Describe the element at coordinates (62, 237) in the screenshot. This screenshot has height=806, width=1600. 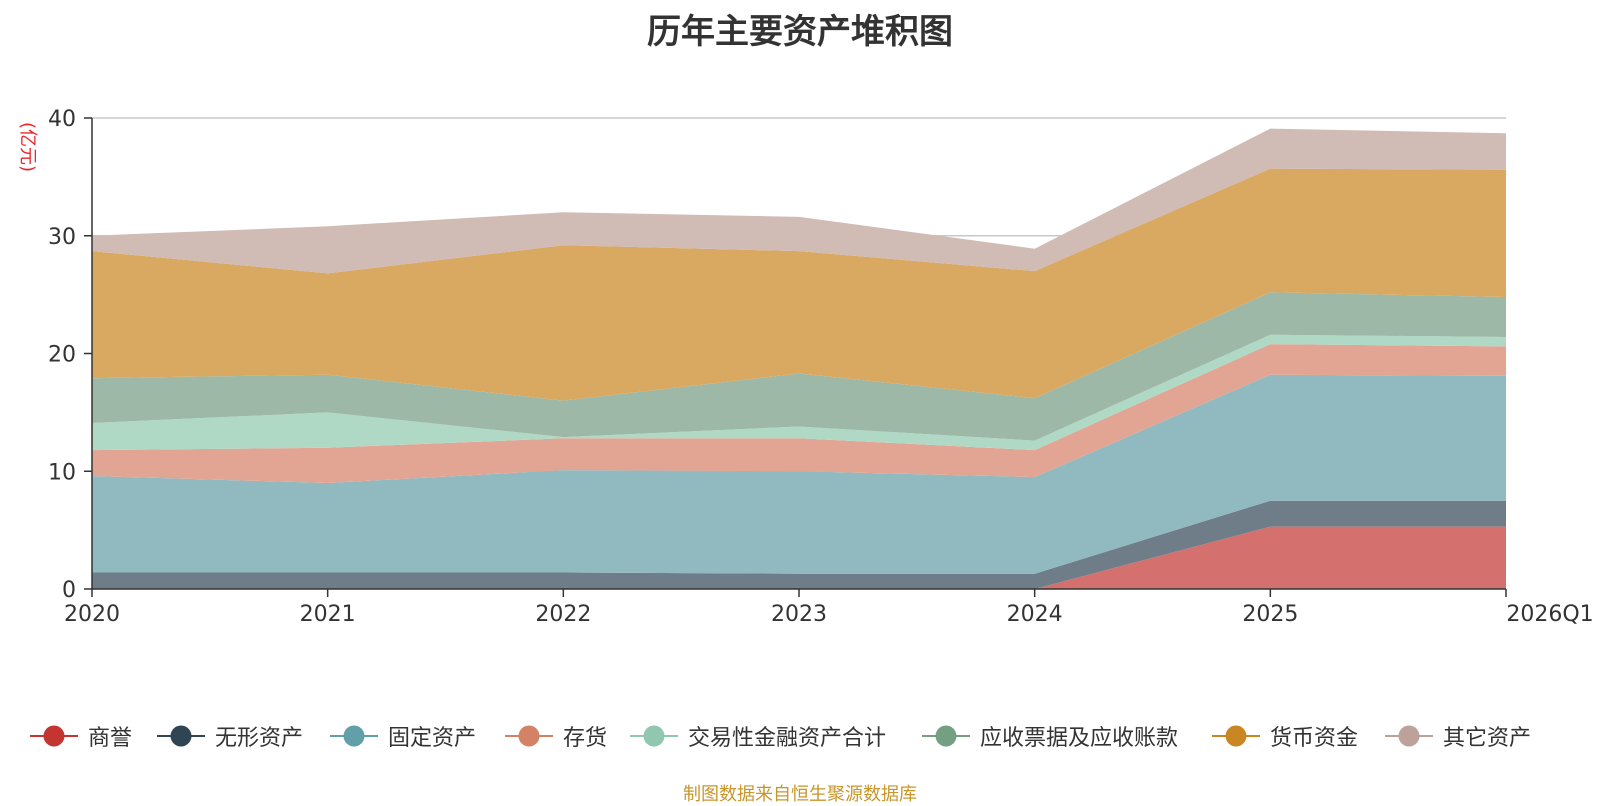
I see `y-tick-label: 30` at that location.